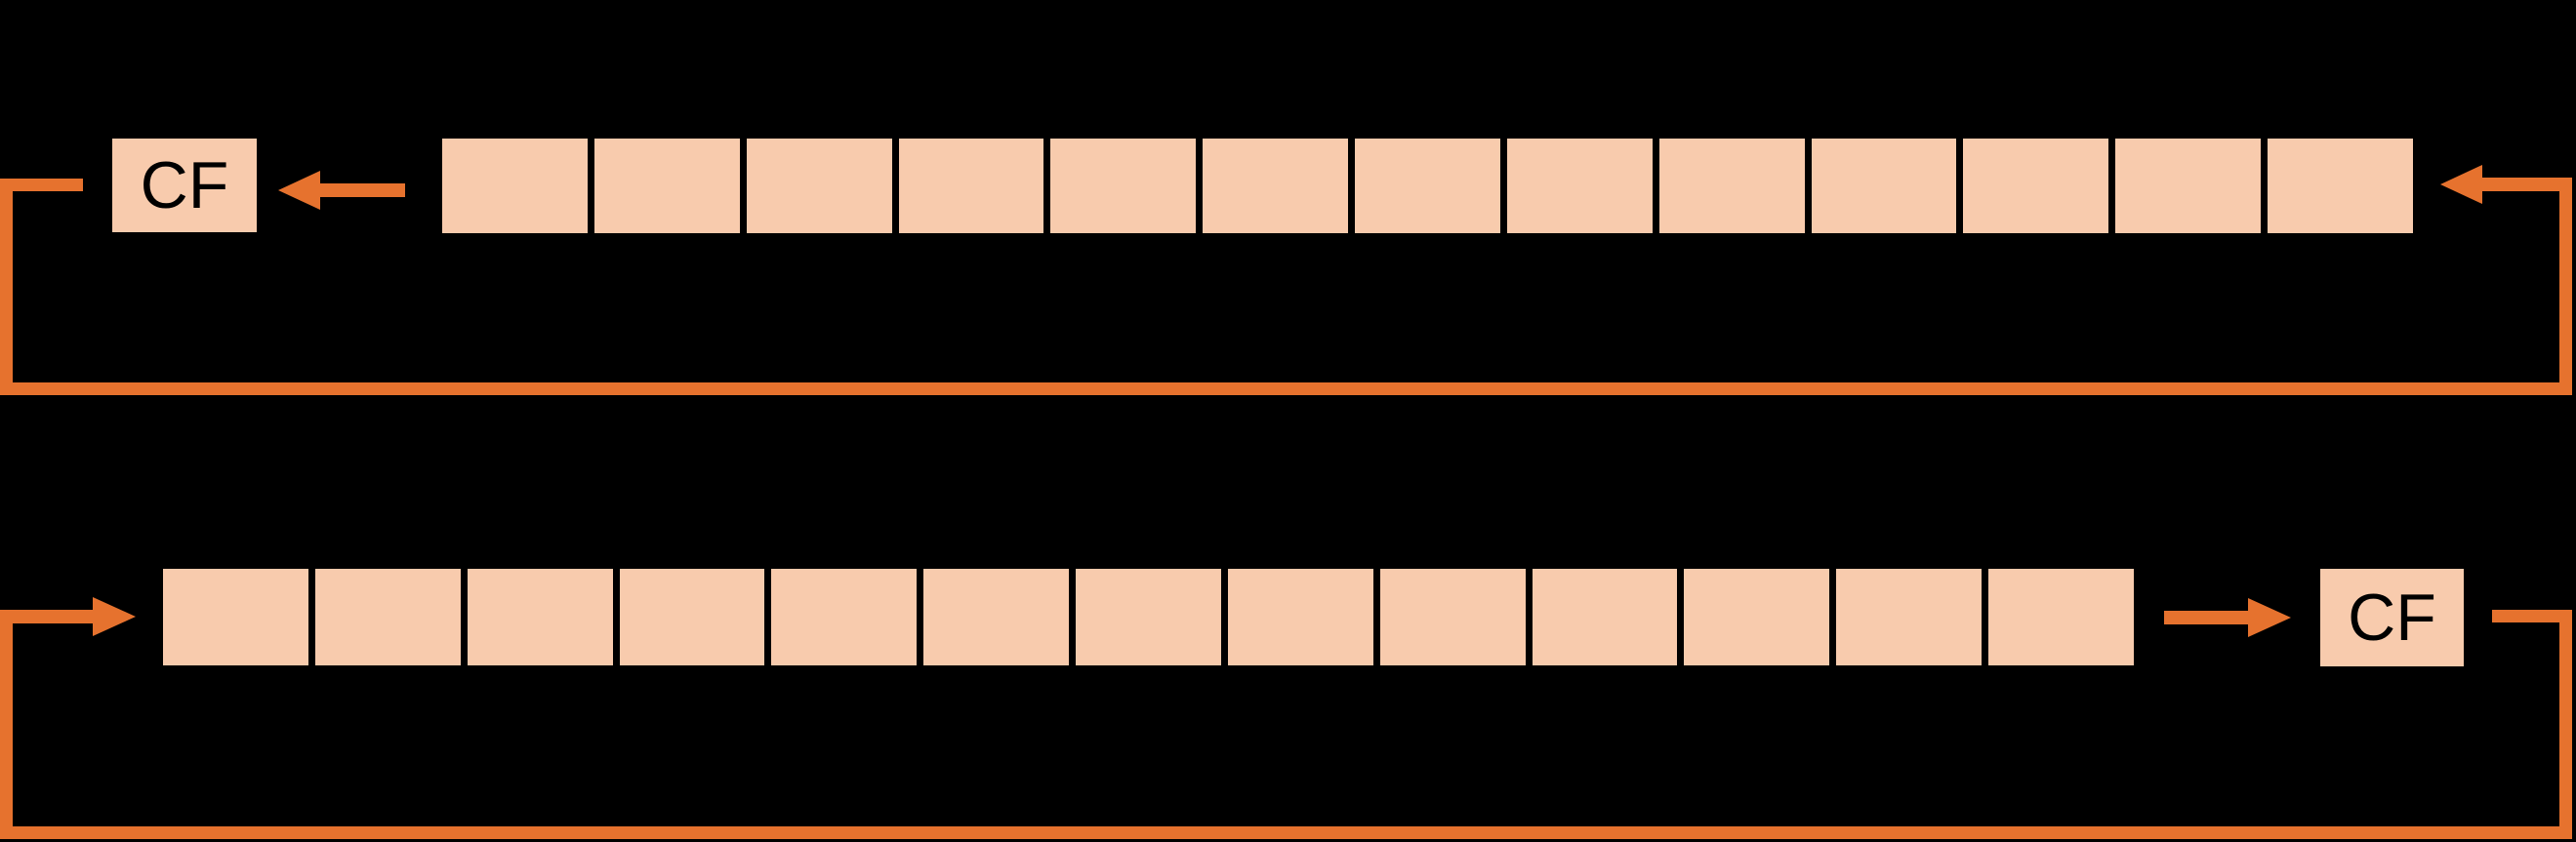 This screenshot has height=842, width=2576. What do you see at coordinates (2527, 184) in the screenshot?
I see `carry-to-lsb-arrow-shaft` at bounding box center [2527, 184].